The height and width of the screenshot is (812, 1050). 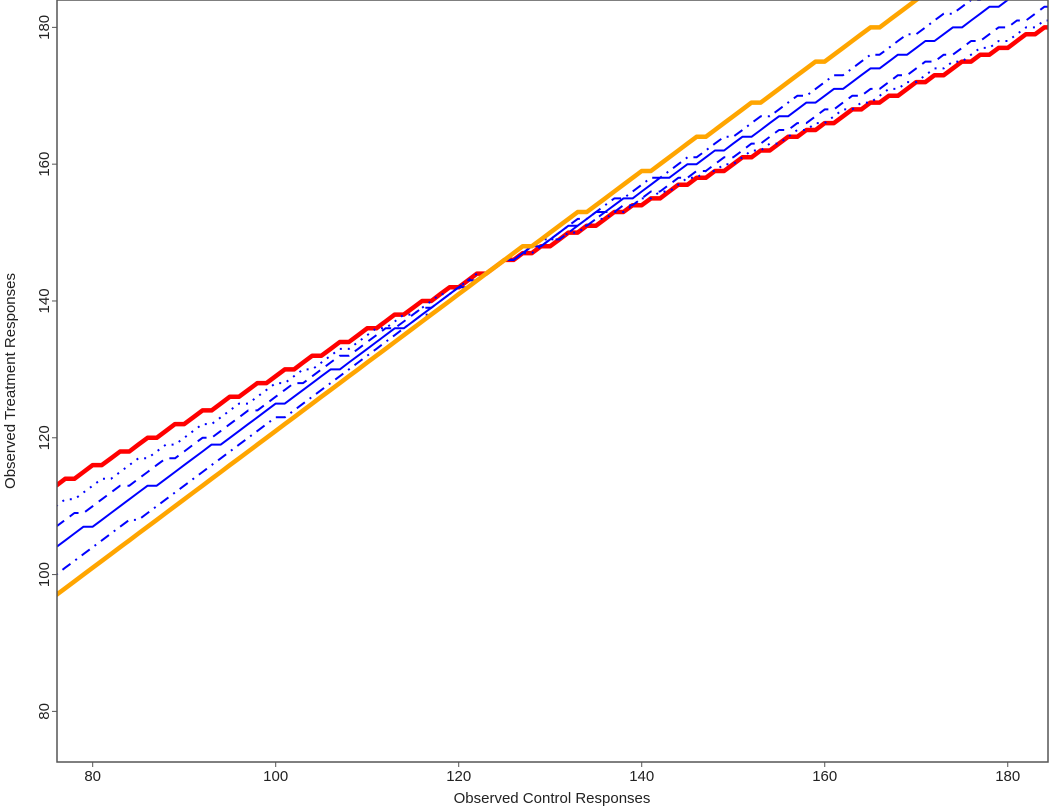 I want to click on y-tick-label: 100, so click(x=44, y=574).